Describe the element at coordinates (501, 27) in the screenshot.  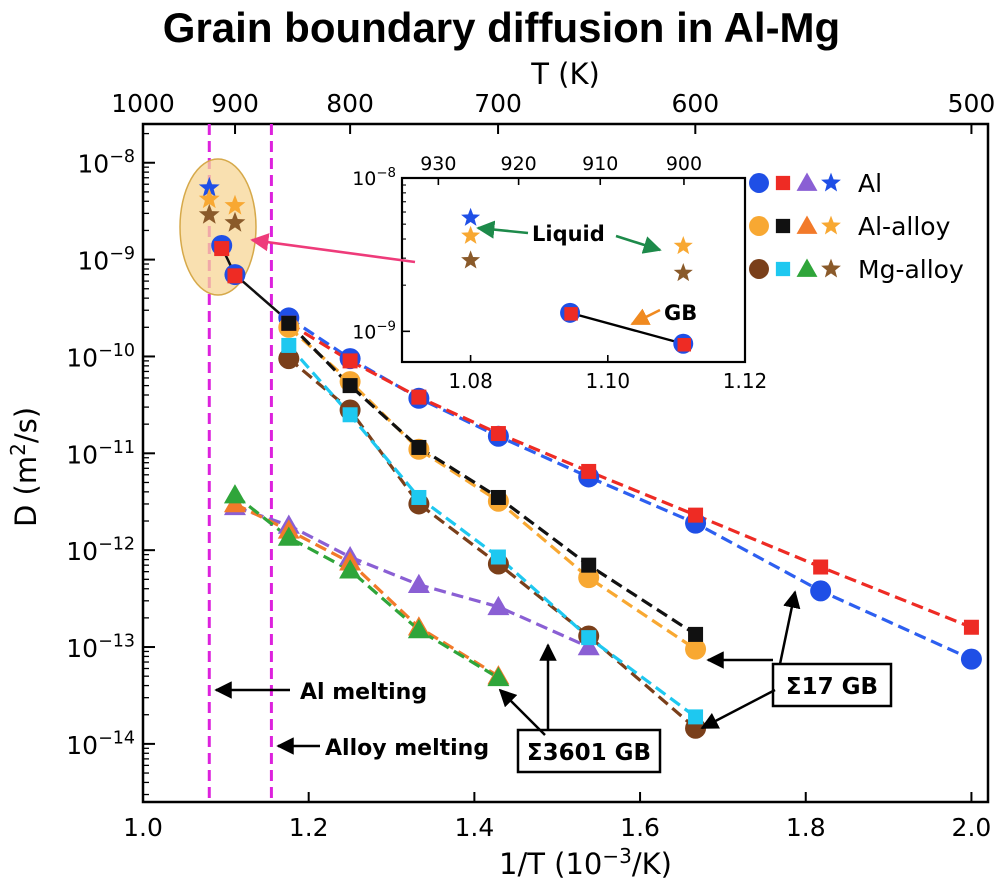
I see `chart-title: Grain boundary diffusion in Al-Mg` at that location.